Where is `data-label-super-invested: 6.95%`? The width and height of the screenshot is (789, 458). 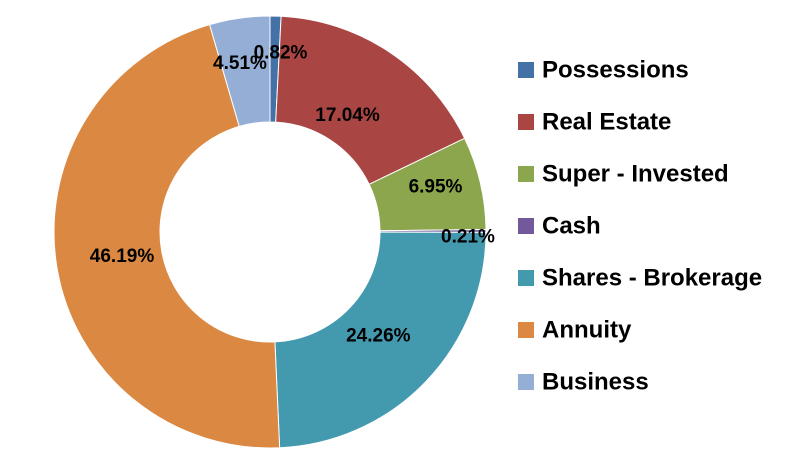 data-label-super-invested: 6.95% is located at coordinates (436, 187).